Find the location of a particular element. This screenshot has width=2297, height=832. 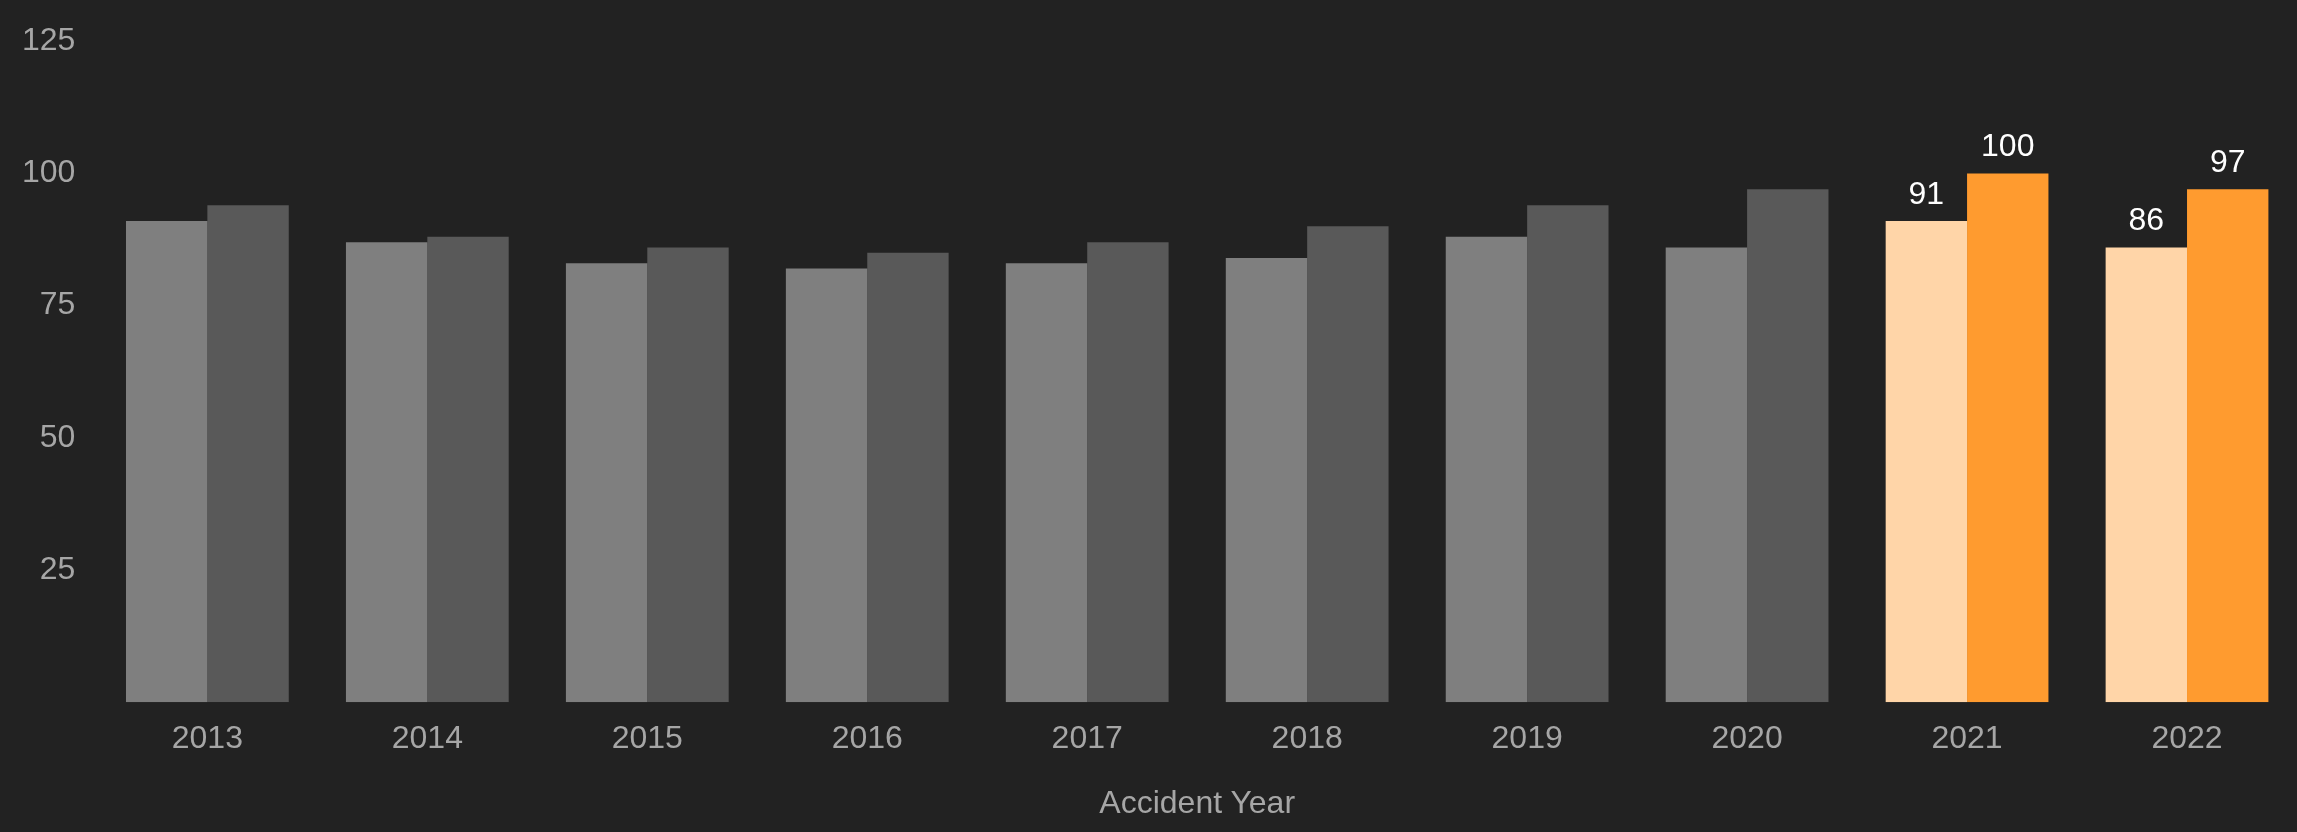

x-tick-label: 2013 is located at coordinates (207, 737).